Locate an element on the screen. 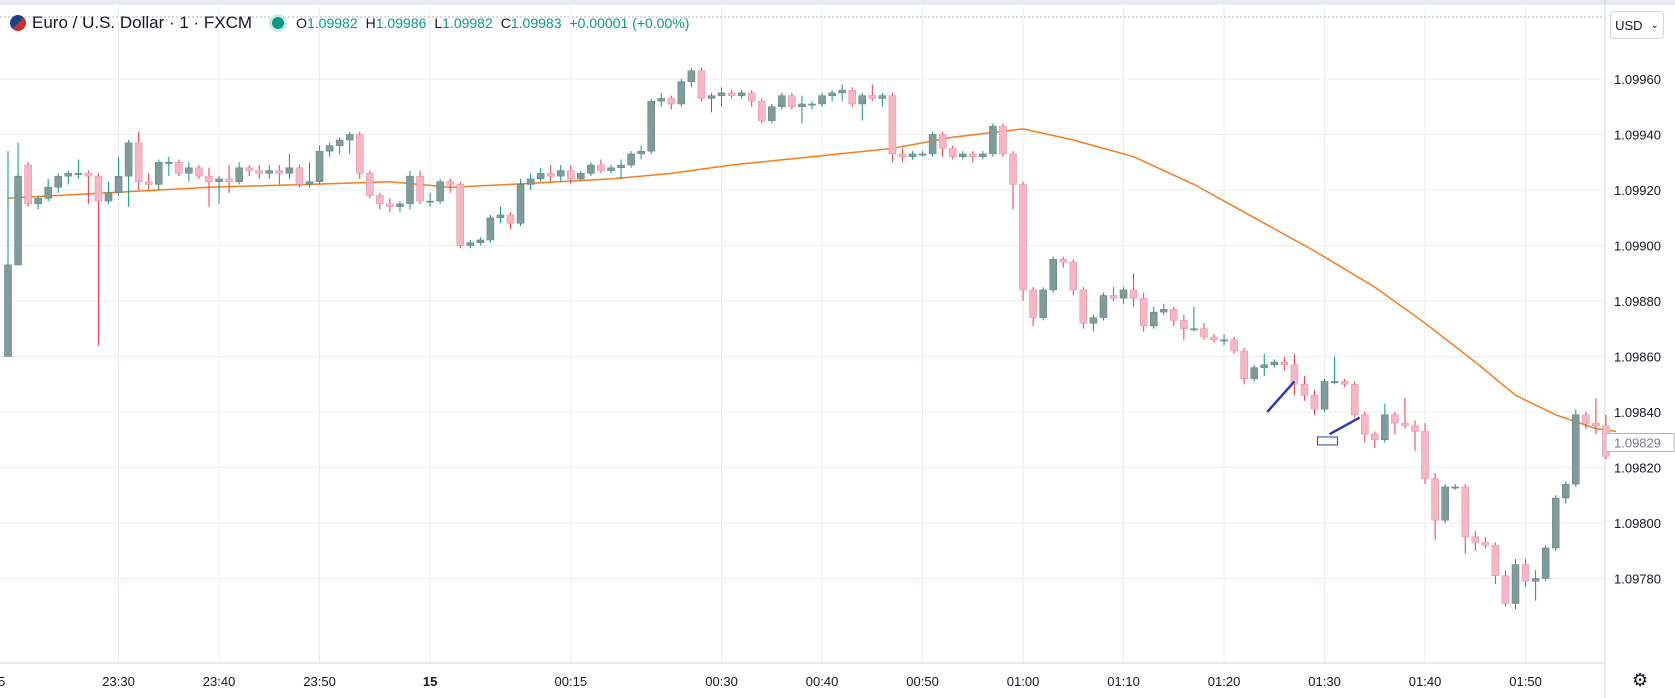  price-tick-label: 1.09920 is located at coordinates (1637, 190).